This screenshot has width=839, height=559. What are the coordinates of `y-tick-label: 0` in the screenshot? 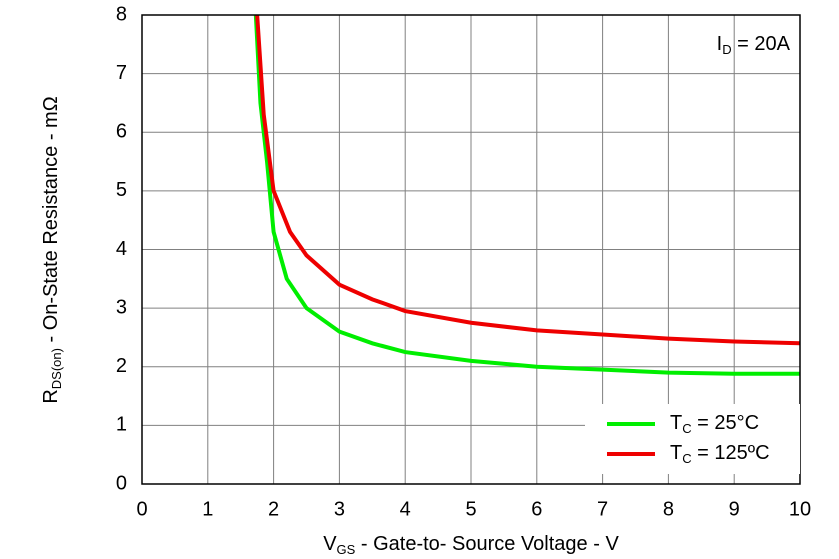 It's located at (121, 483).